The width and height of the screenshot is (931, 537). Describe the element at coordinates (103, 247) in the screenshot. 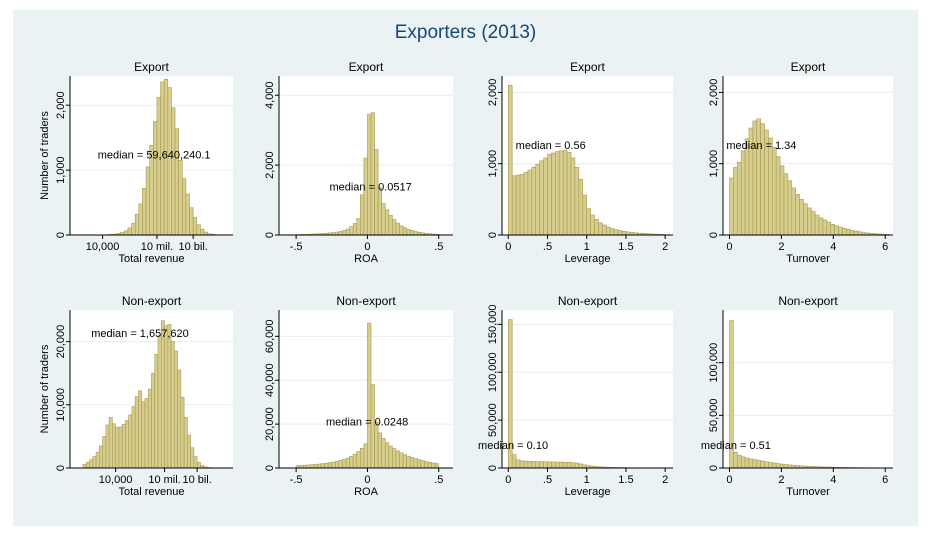

I see `x-tick-label: 10,000` at that location.